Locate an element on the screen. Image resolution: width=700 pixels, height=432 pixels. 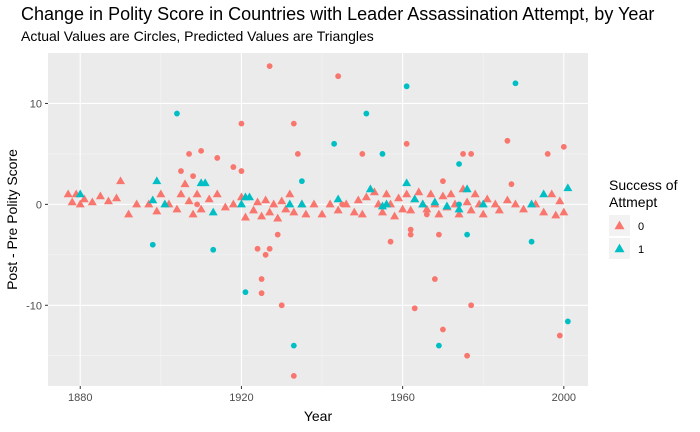
y-tick-label: 0 is located at coordinates (39, 205).